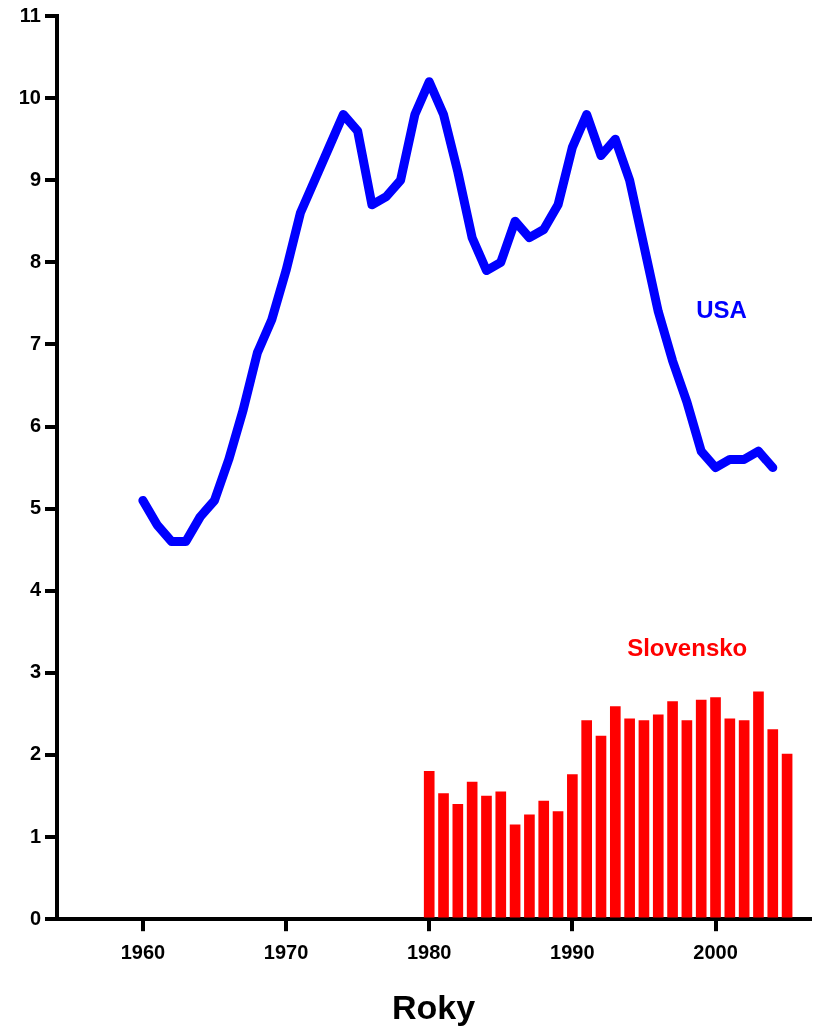 The height and width of the screenshot is (1034, 813). What do you see at coordinates (35, 342) in the screenshot?
I see `y-tick-label: 7` at bounding box center [35, 342].